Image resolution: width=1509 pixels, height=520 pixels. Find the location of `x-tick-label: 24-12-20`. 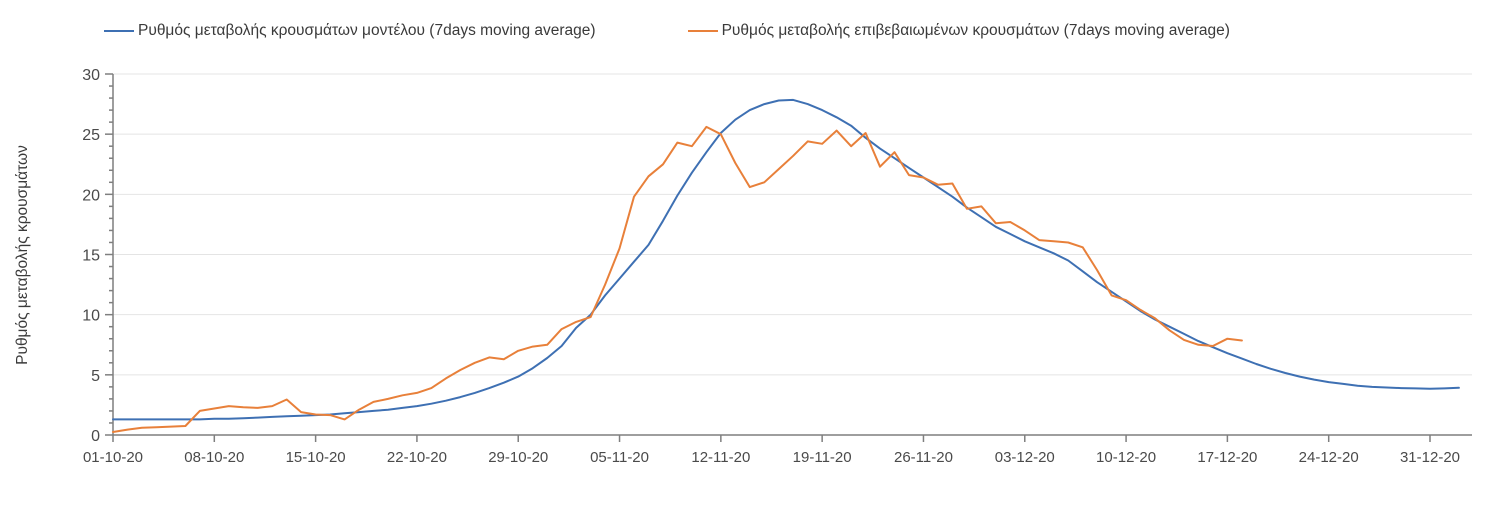

x-tick-label: 24-12-20 is located at coordinates (1329, 457).